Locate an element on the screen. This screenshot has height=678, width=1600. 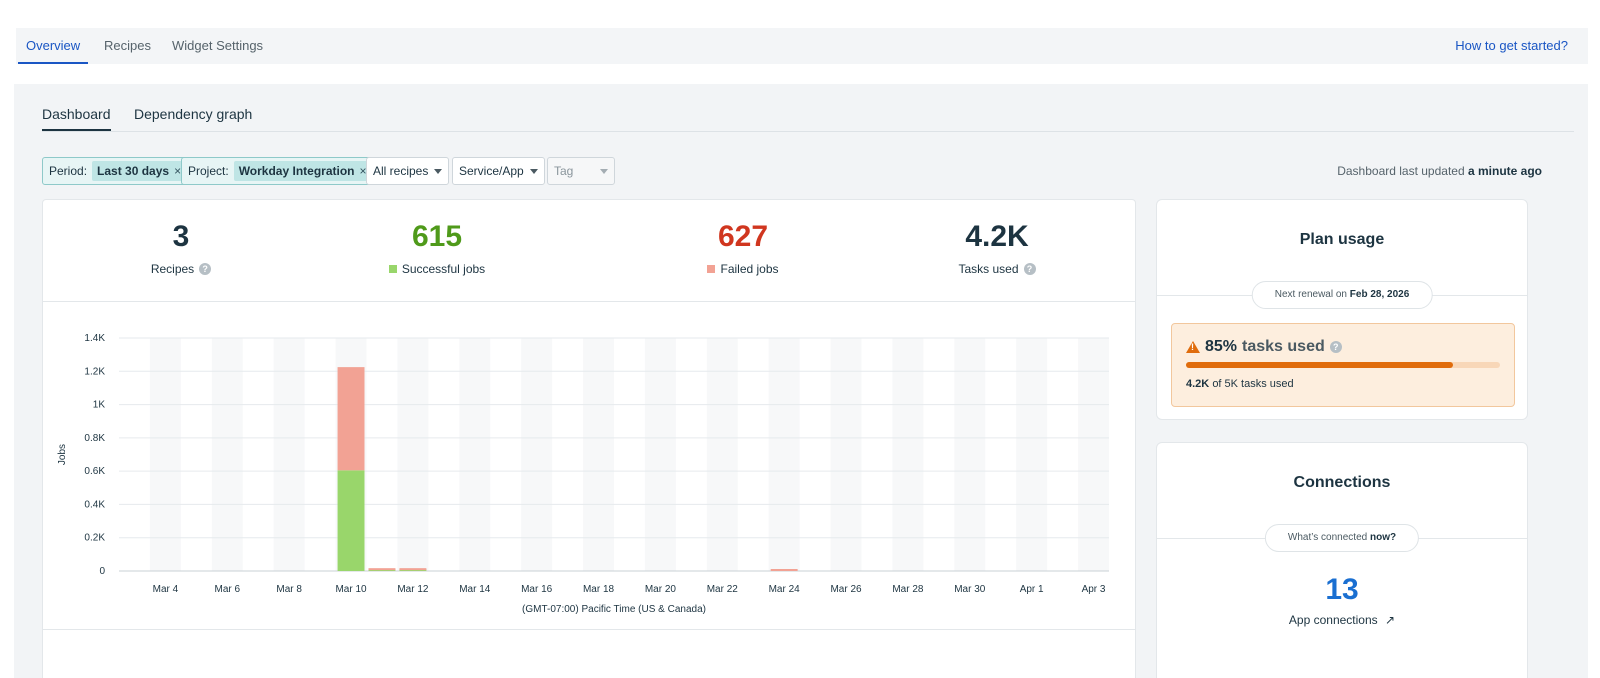
project-filter-chip: Project: Workday Integration × is located at coordinates (280, 171).